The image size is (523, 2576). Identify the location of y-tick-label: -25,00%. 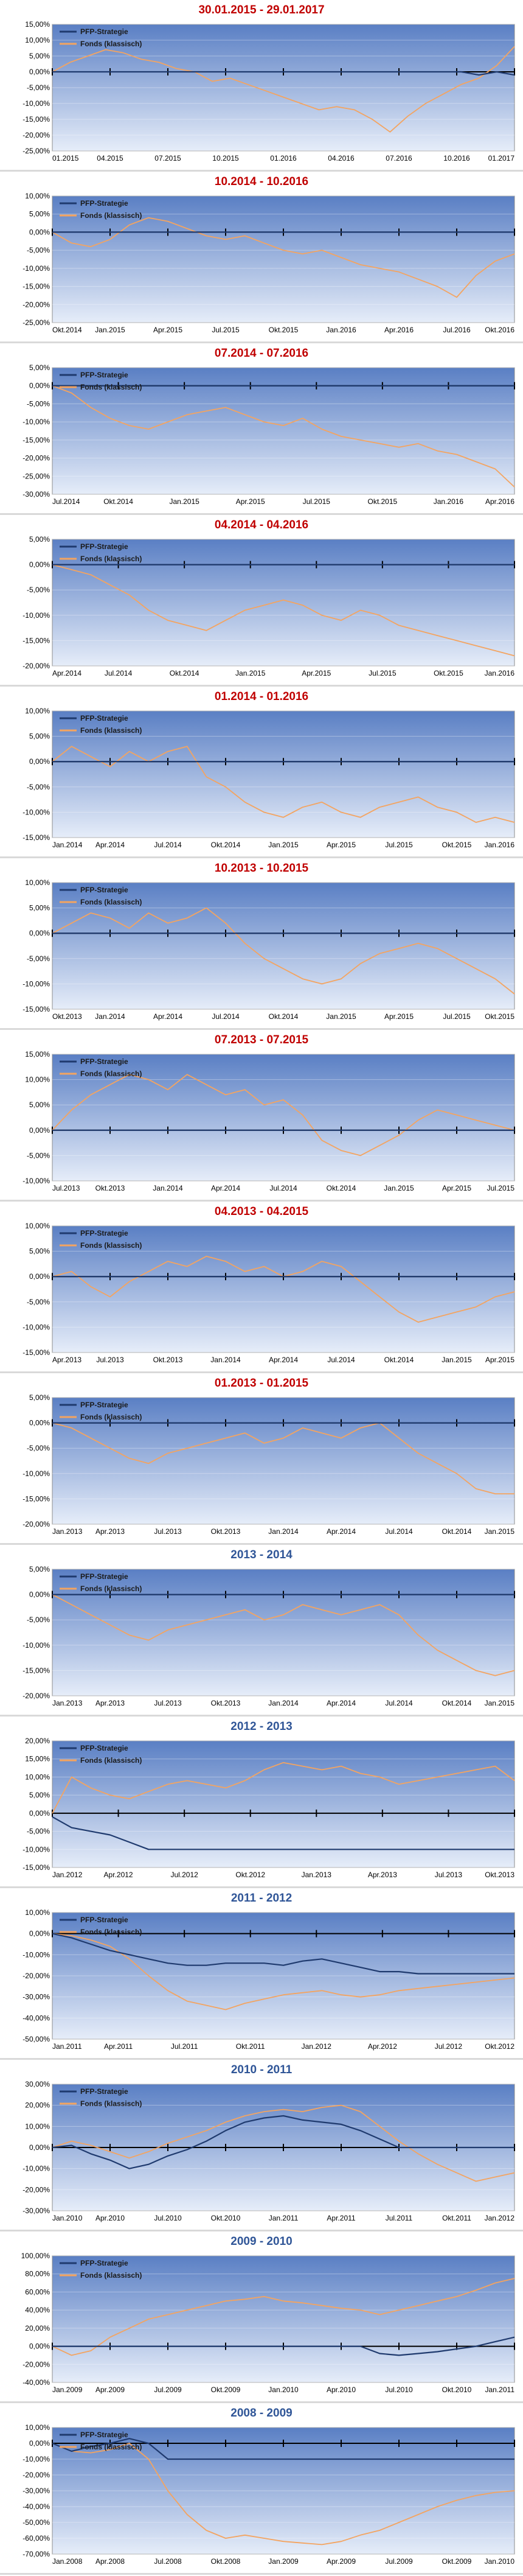
(37, 476).